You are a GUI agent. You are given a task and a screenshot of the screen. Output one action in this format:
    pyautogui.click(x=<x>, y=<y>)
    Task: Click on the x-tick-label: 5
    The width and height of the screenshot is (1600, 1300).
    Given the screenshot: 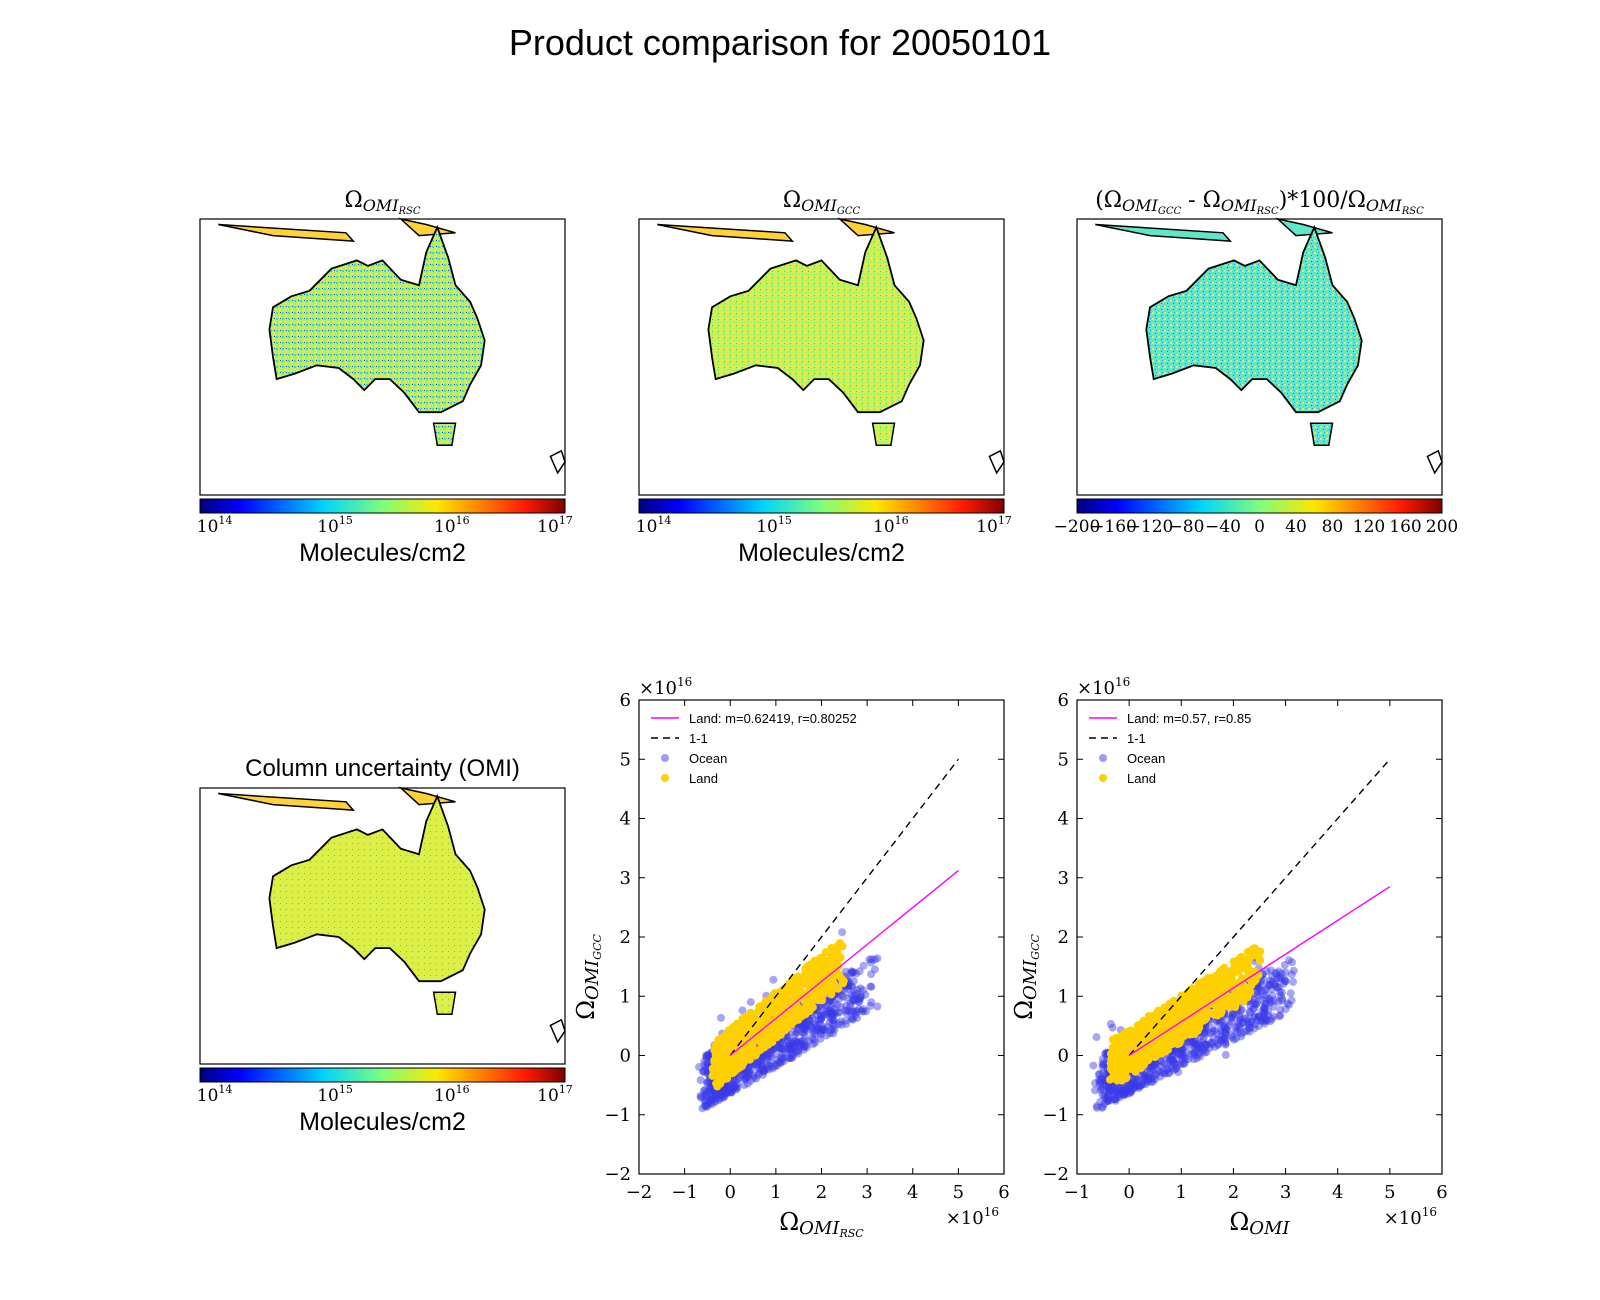 What is the action you would take?
    pyautogui.click(x=1389, y=1192)
    